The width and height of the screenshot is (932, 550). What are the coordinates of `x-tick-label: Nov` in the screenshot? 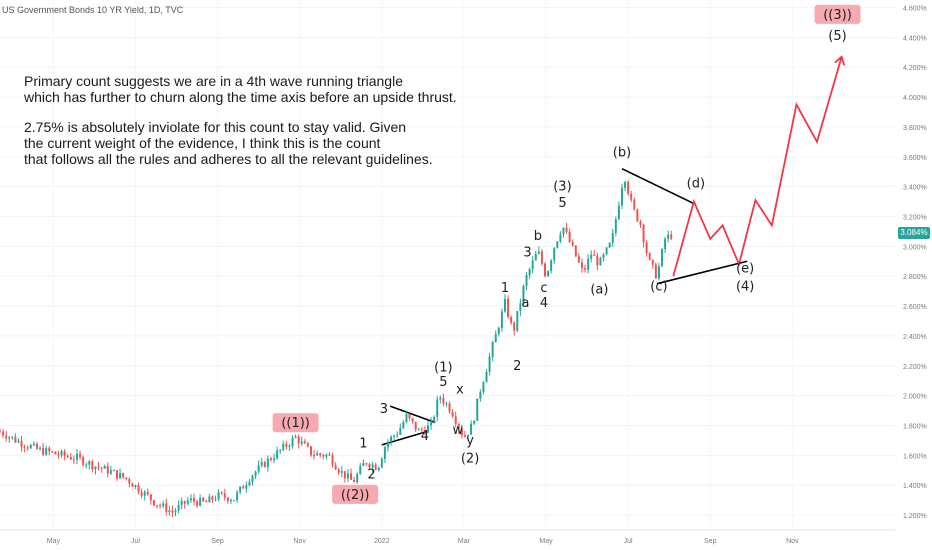 It's located at (299, 541).